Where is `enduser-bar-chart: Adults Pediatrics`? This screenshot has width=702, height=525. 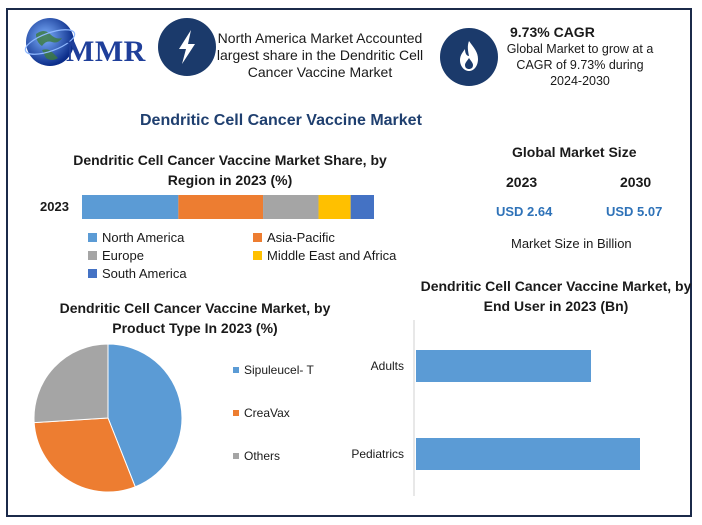 enduser-bar-chart: Adults Pediatrics is located at coordinates (495, 408).